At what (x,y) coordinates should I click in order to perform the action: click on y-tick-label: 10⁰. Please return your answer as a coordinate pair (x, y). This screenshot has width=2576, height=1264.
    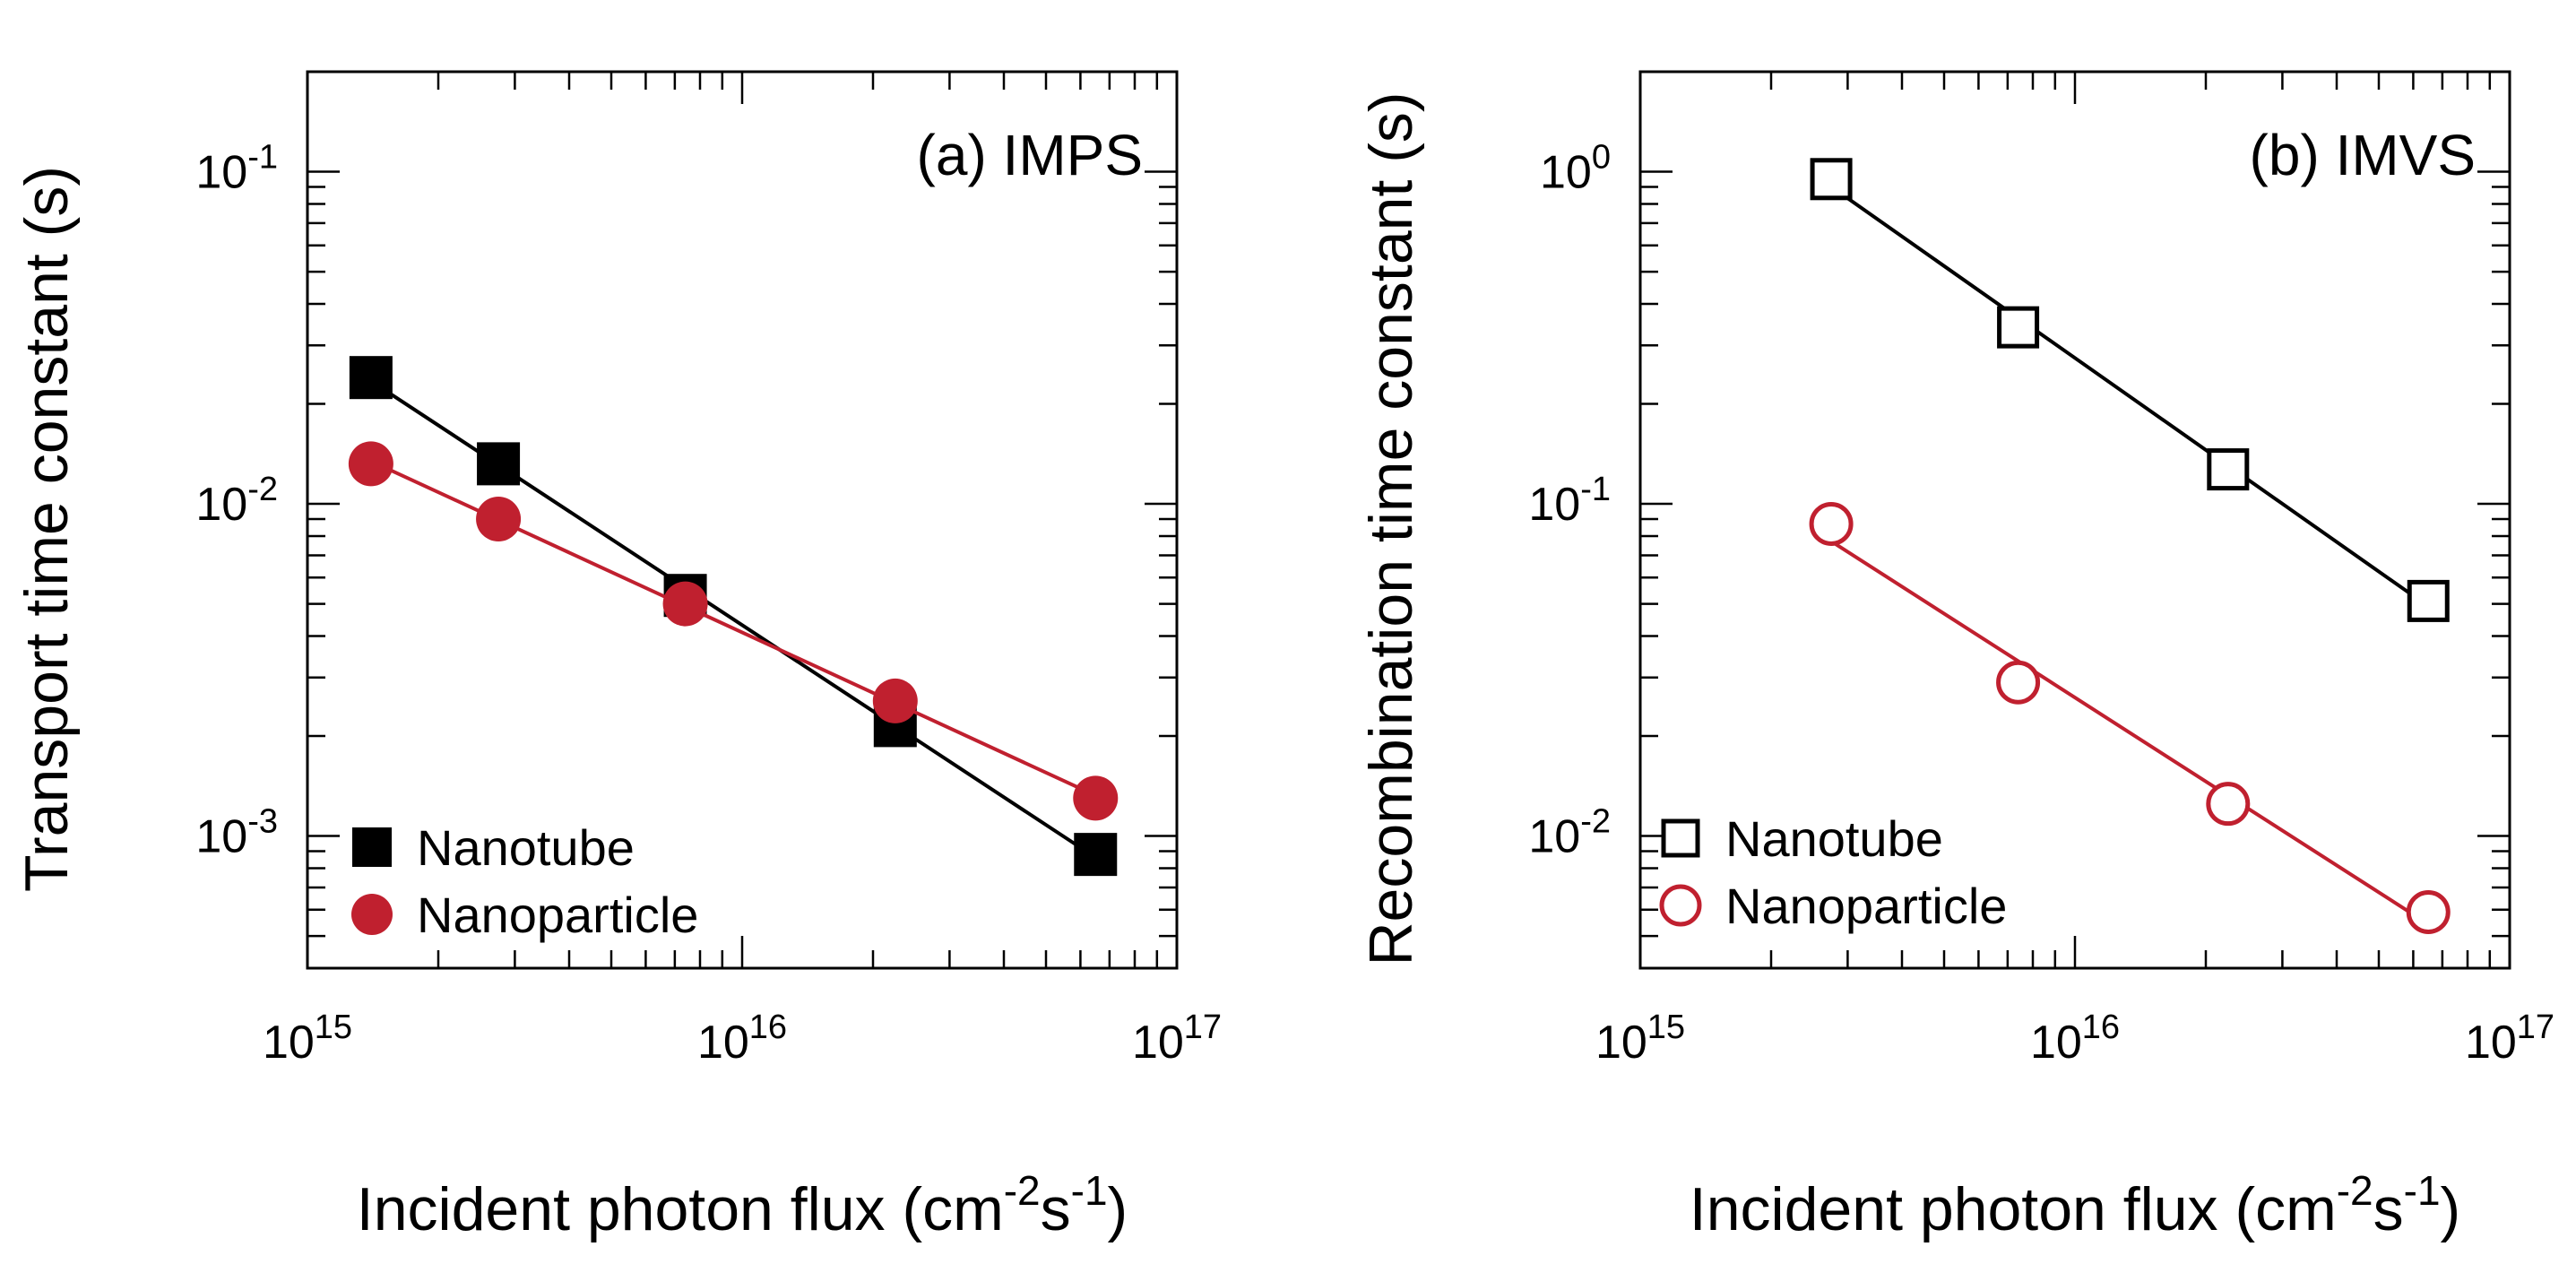
    Looking at the image, I should click on (1575, 169).